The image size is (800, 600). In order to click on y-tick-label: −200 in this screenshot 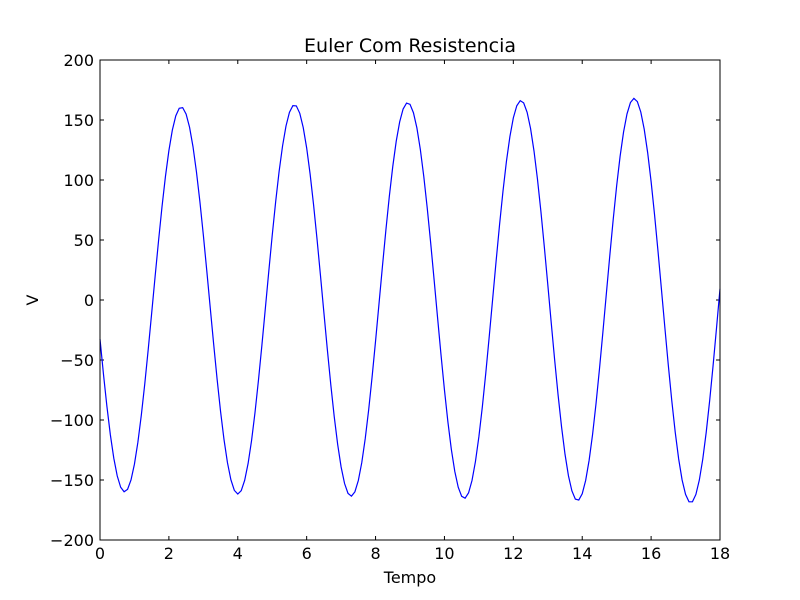, I will do `click(72, 540)`.